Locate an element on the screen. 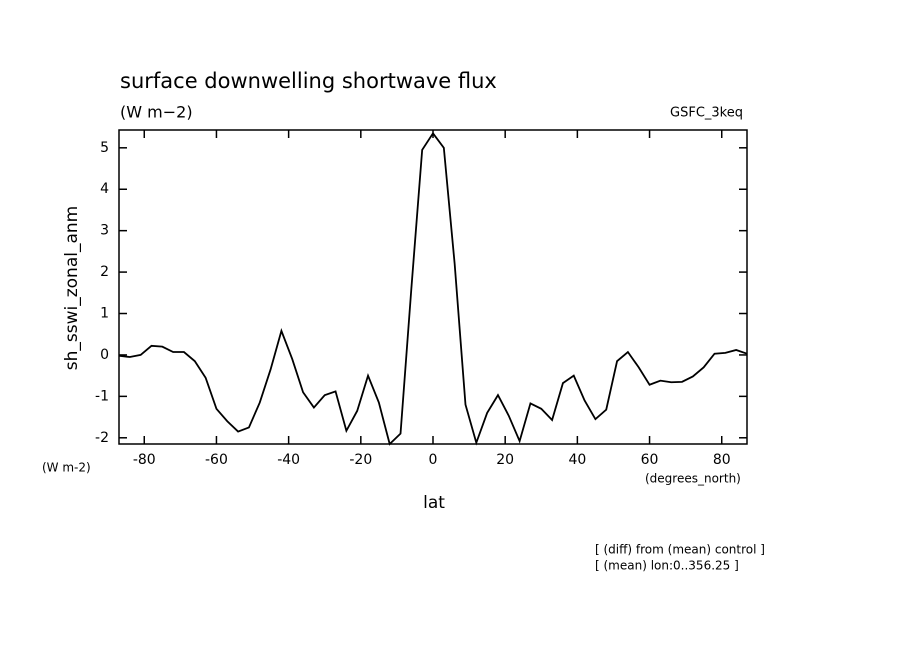  y-tick-label: -2 is located at coordinates (102, 438).